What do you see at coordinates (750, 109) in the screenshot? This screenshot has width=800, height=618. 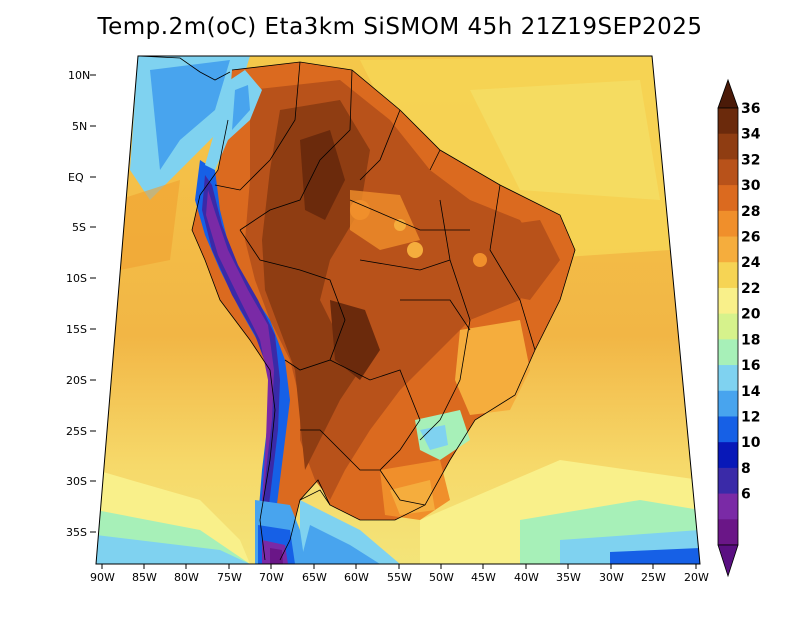 I see `colorbar-label: 36` at bounding box center [750, 109].